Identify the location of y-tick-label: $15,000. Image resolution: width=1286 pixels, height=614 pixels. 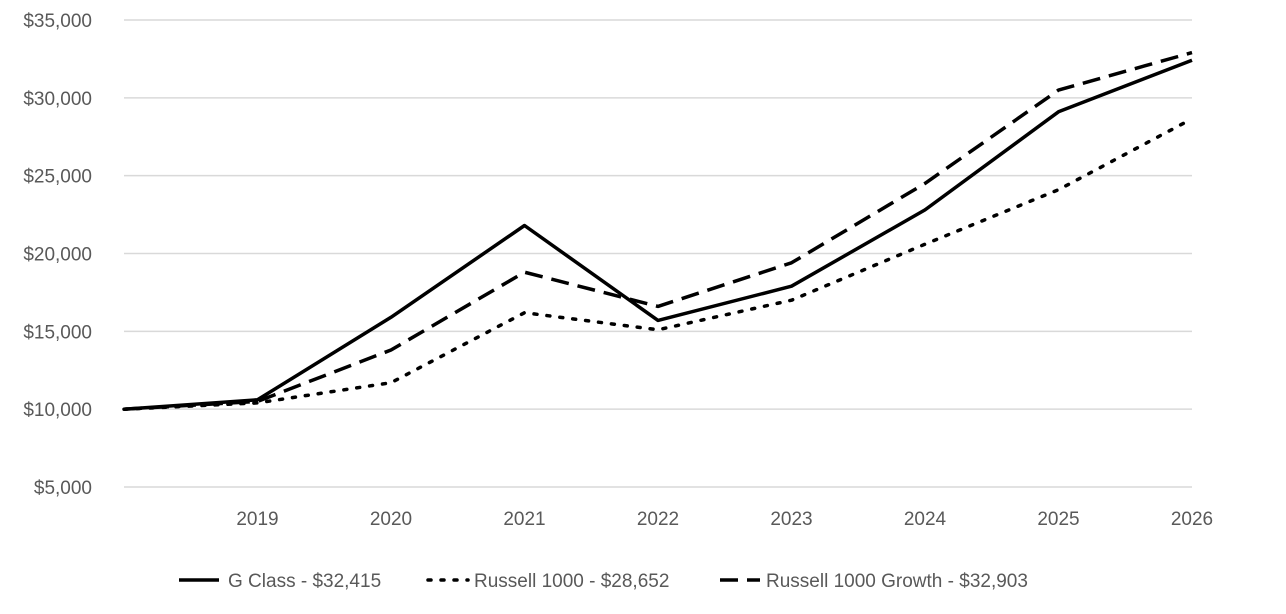
(57, 332).